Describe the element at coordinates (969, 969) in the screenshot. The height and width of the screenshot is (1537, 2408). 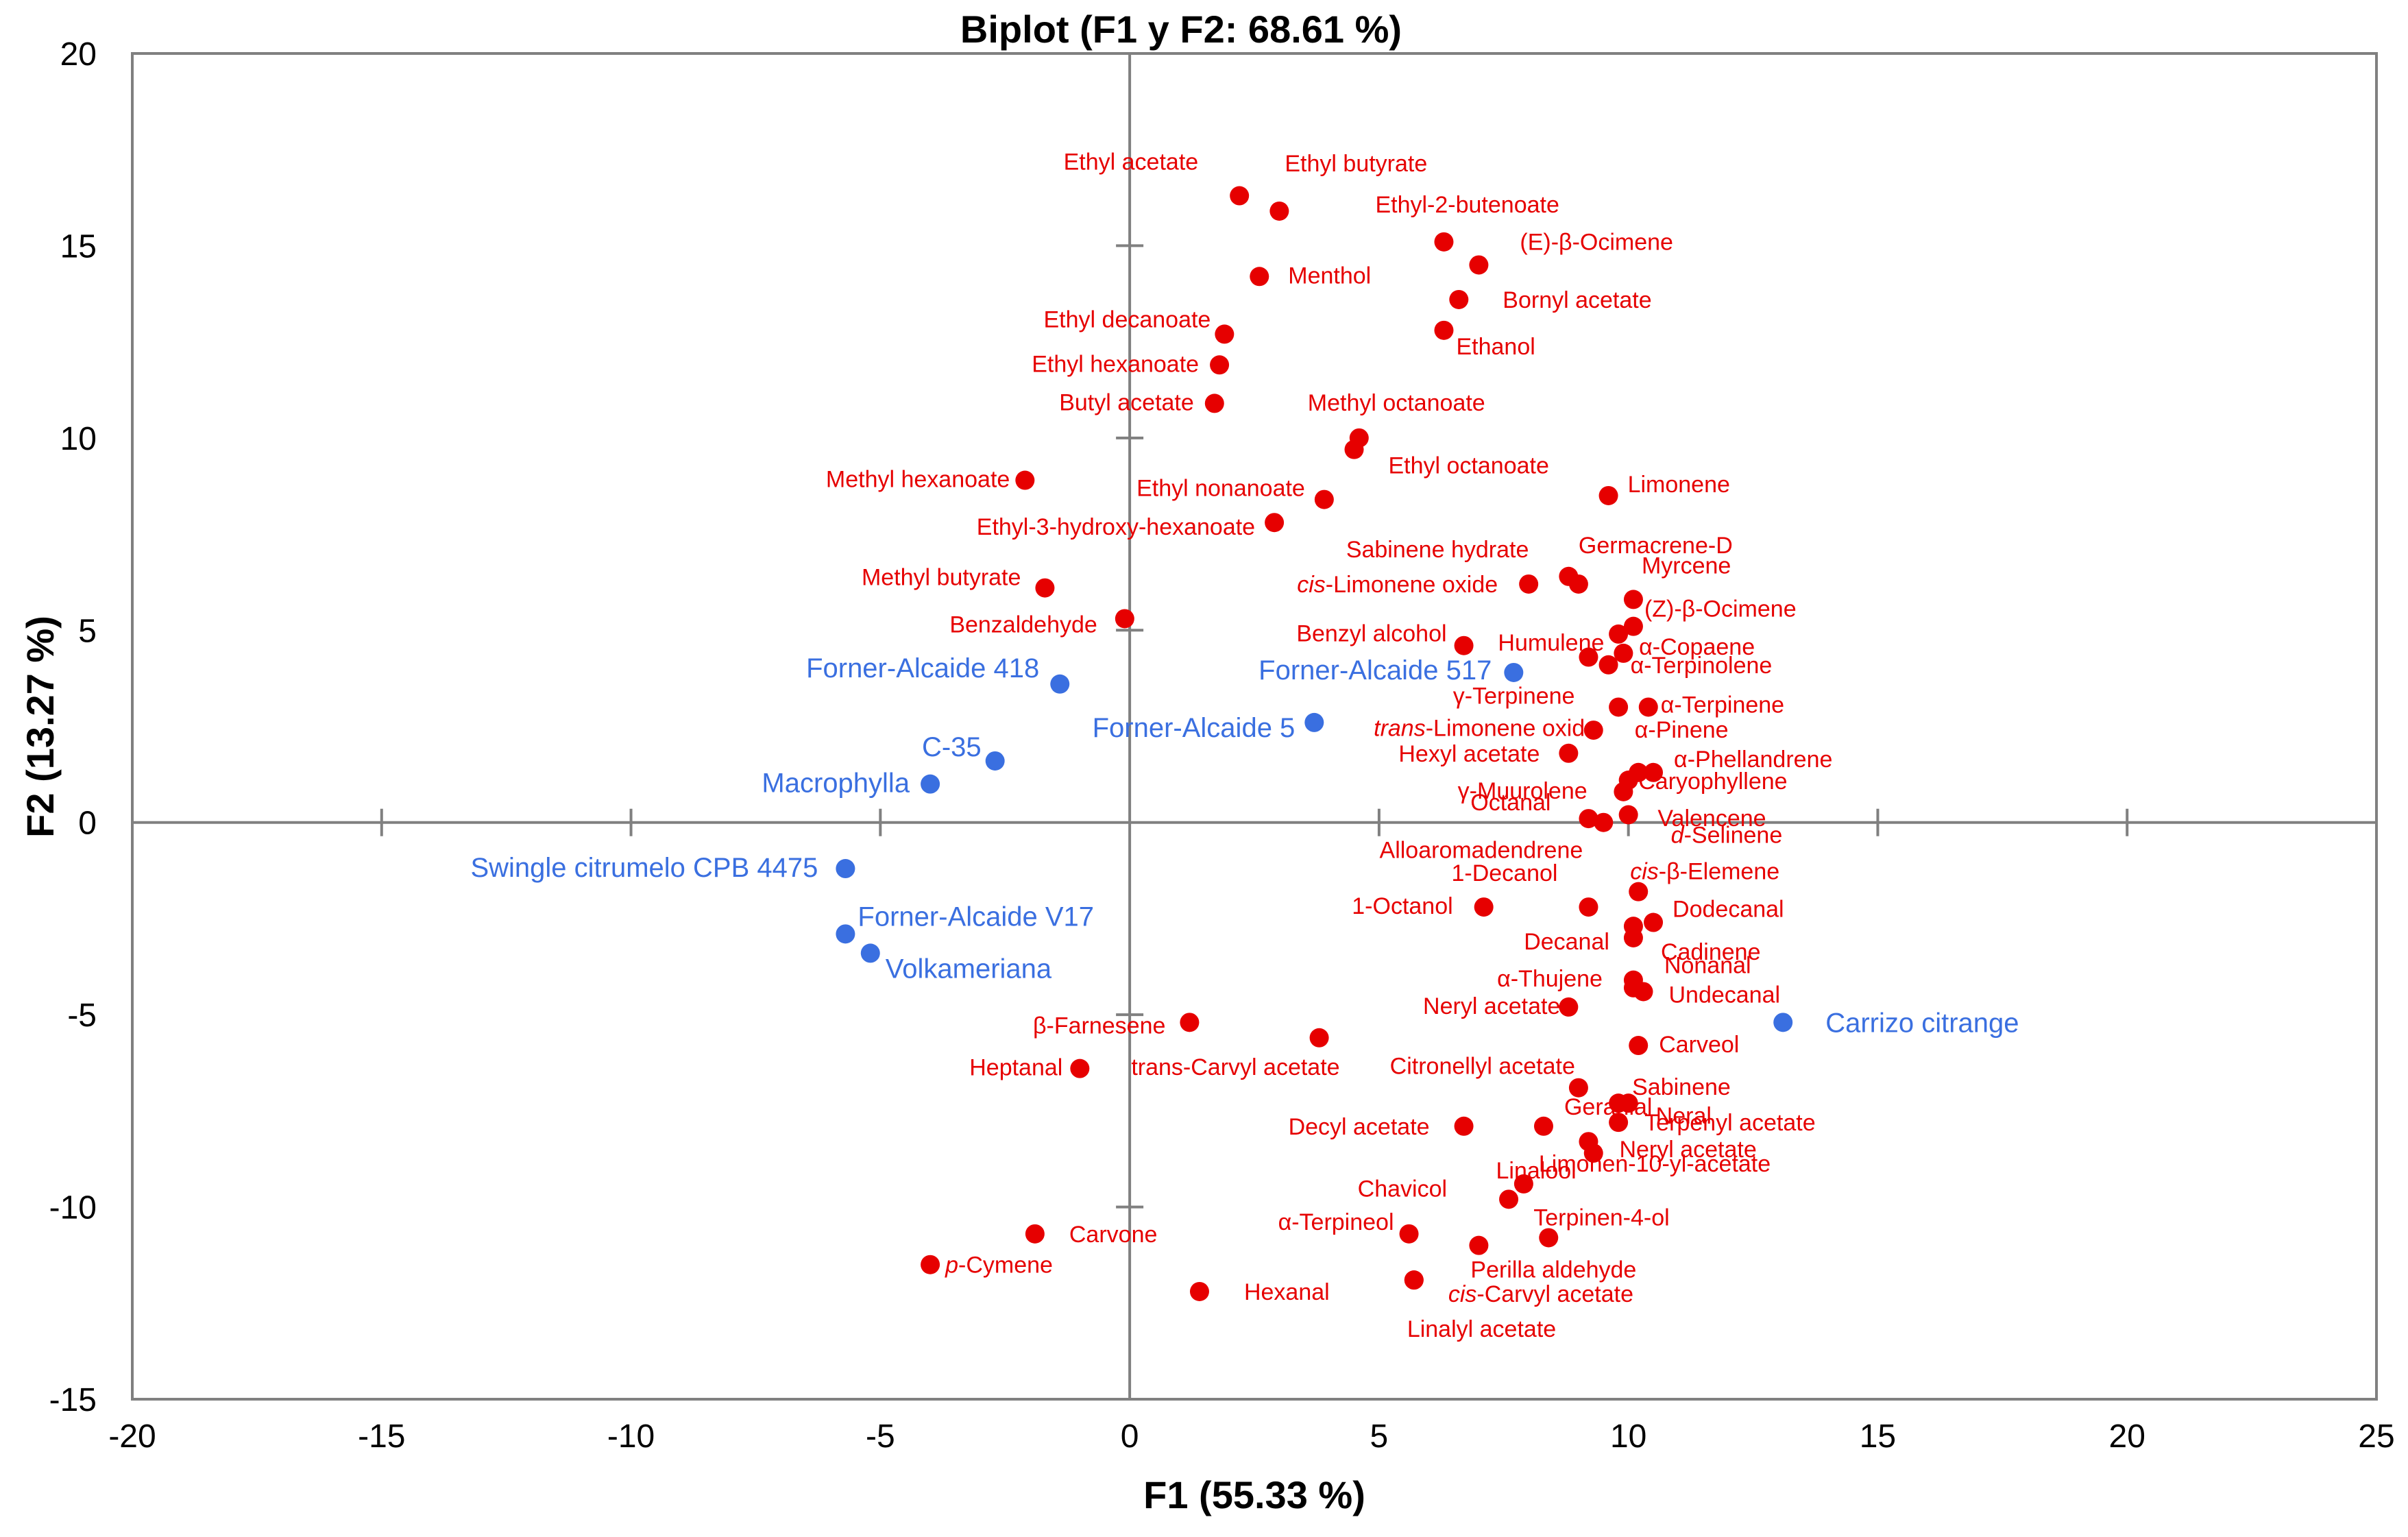
I see `point-label: Volkameriana` at that location.